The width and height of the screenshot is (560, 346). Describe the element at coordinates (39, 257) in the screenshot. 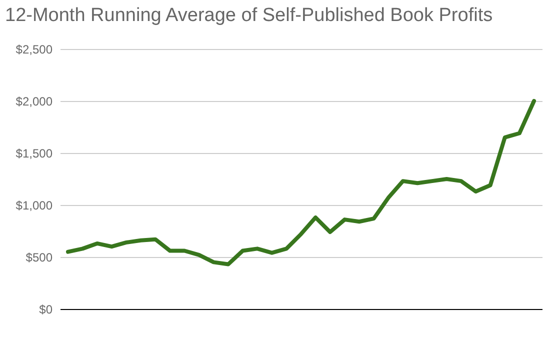

I see `y-tick-label: $500` at that location.